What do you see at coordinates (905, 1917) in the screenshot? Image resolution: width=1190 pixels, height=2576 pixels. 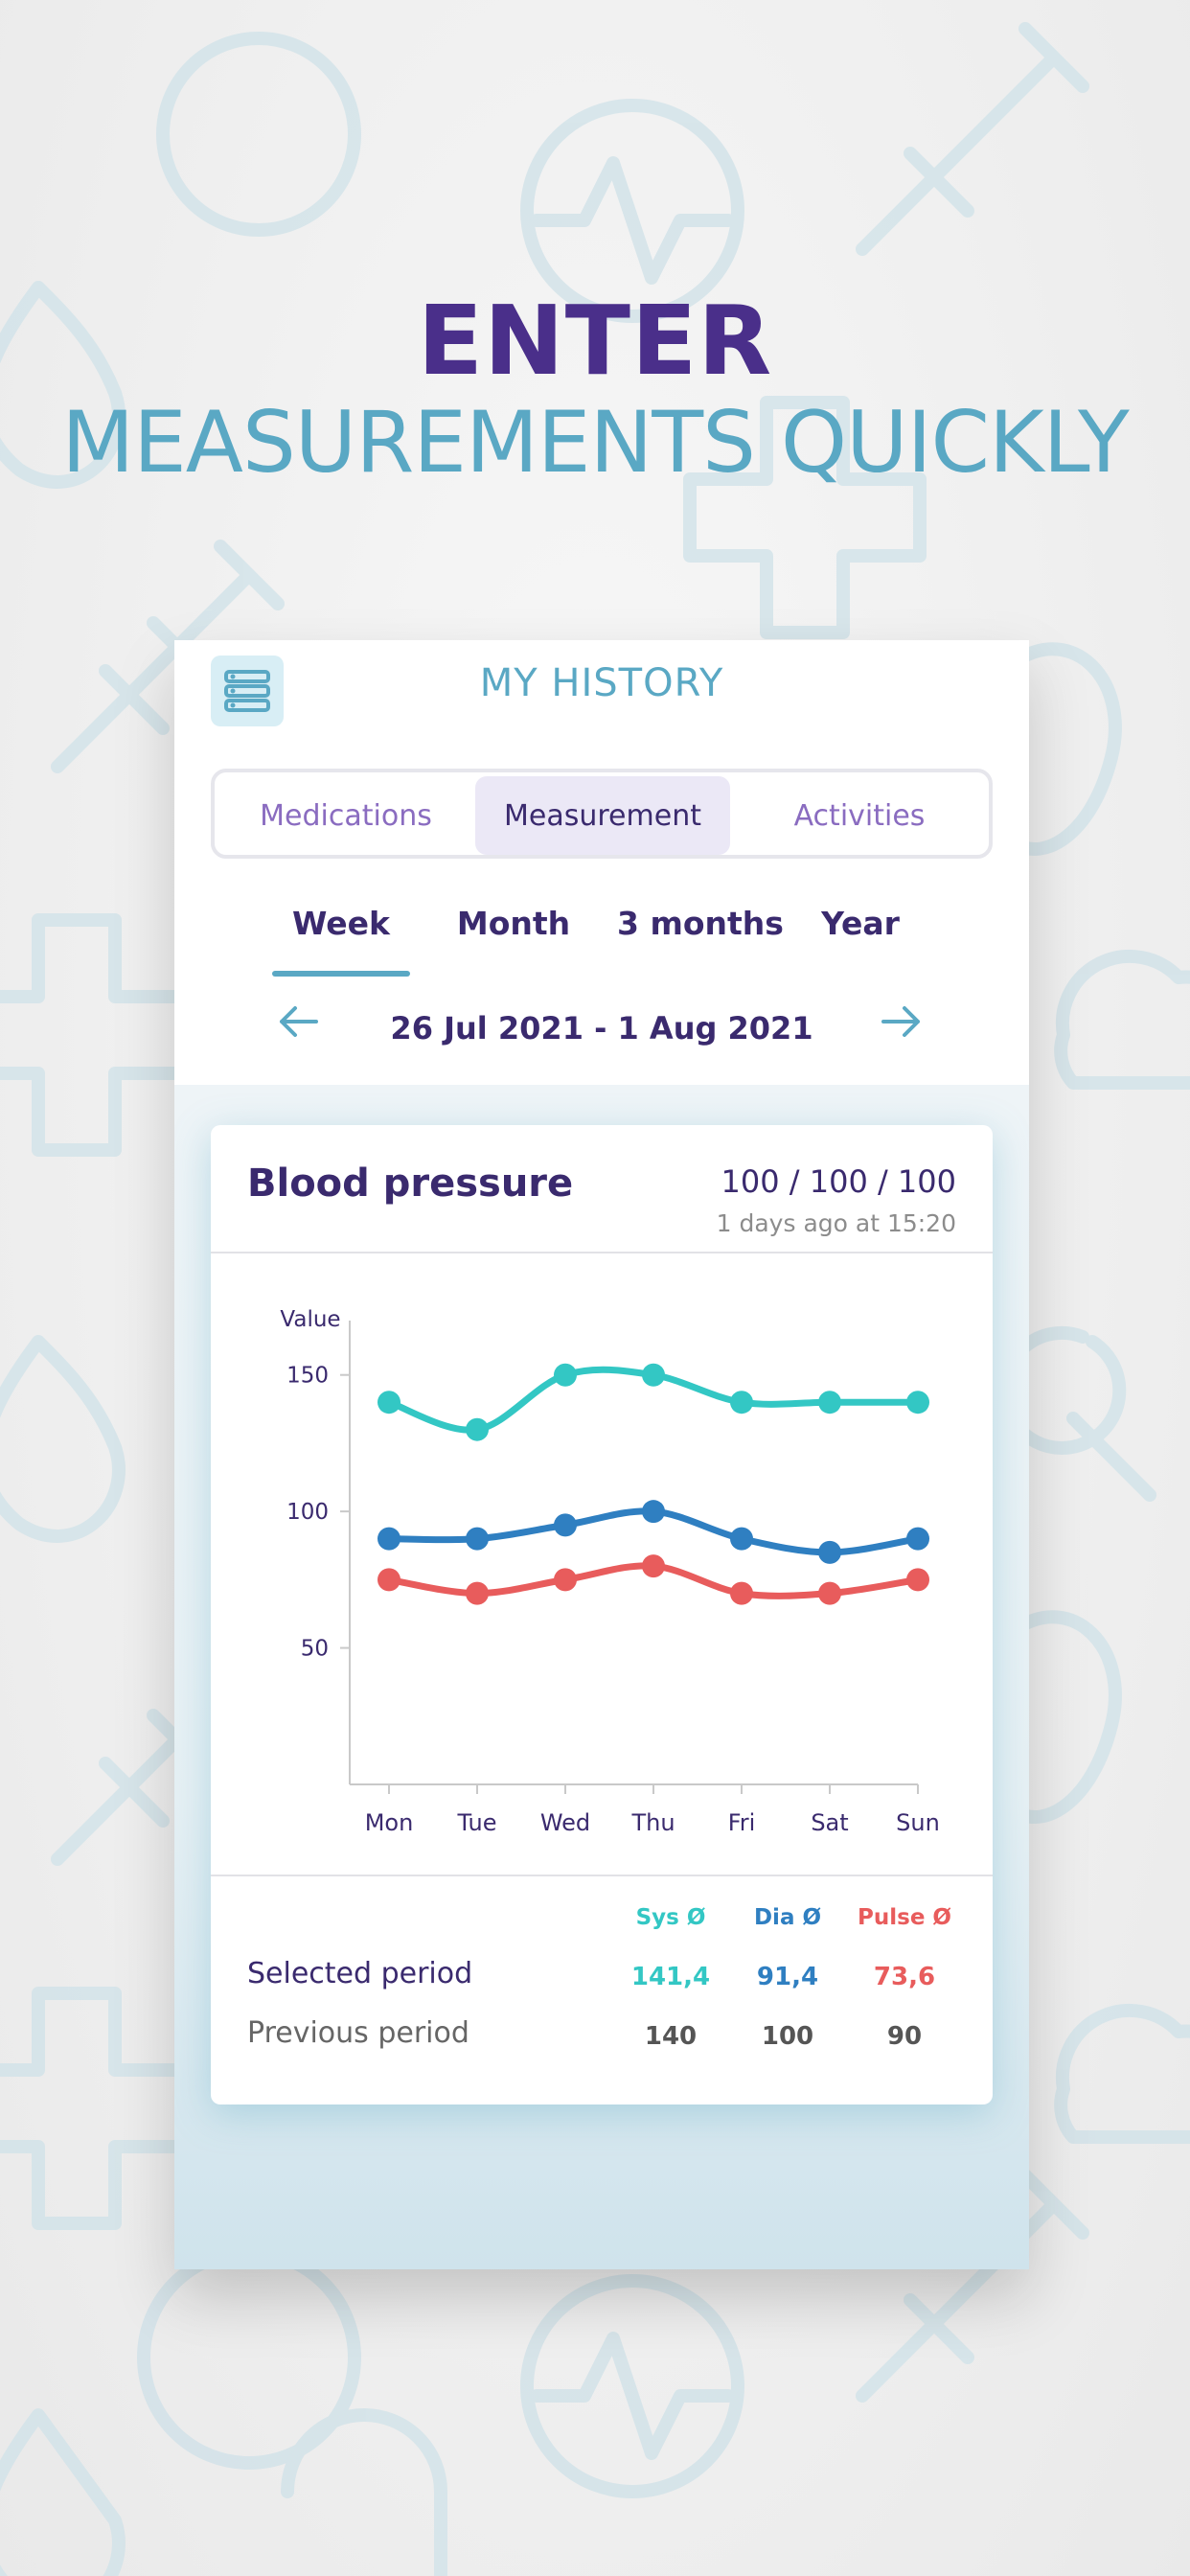 I see `stats-header-pulse: Pulse Ø` at bounding box center [905, 1917].